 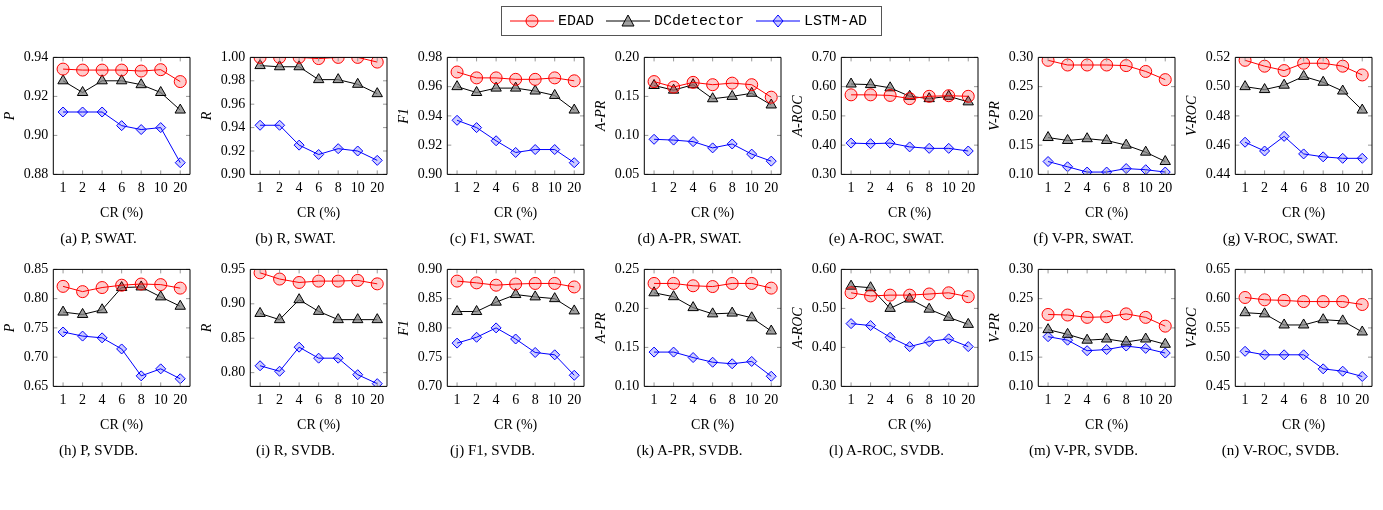 I want to click on y-tick-label: 0.80, so click(x=36, y=298).